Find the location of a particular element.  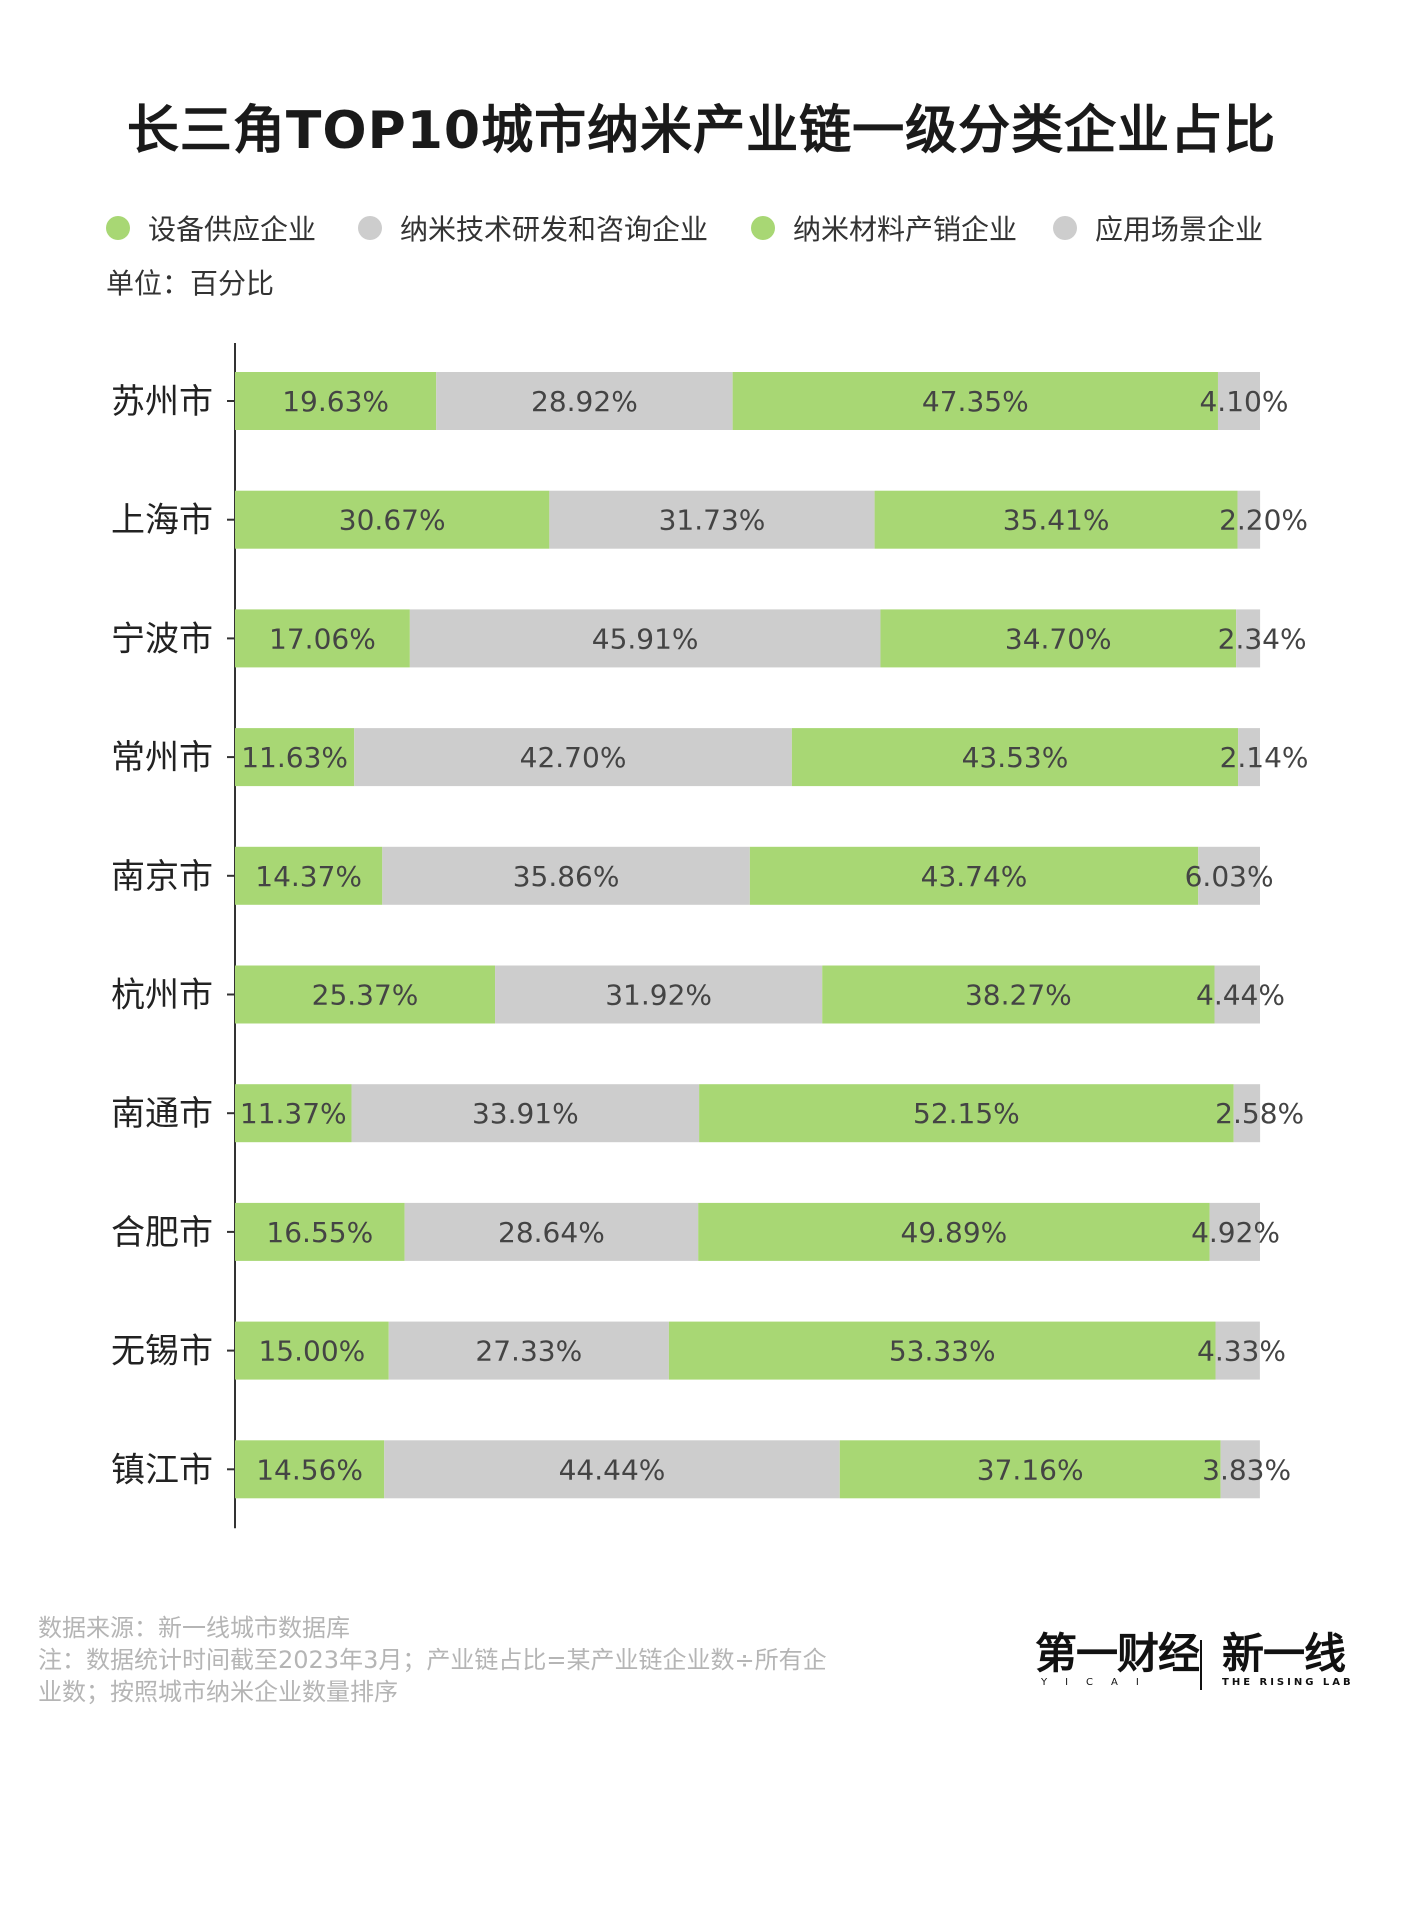

data-label: 4.92% is located at coordinates (1235, 1232).